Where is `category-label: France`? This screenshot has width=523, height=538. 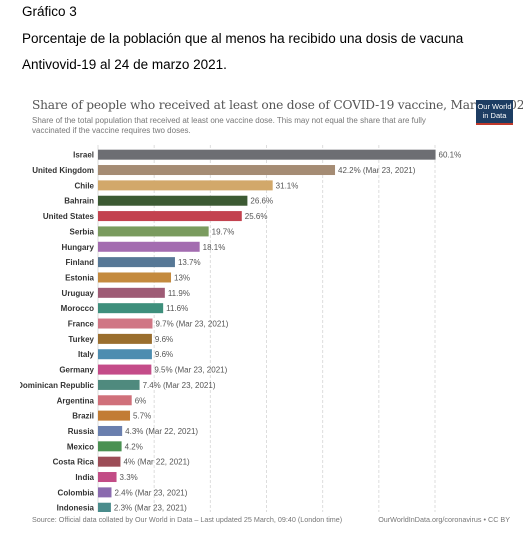 category-label: France is located at coordinates (81, 324).